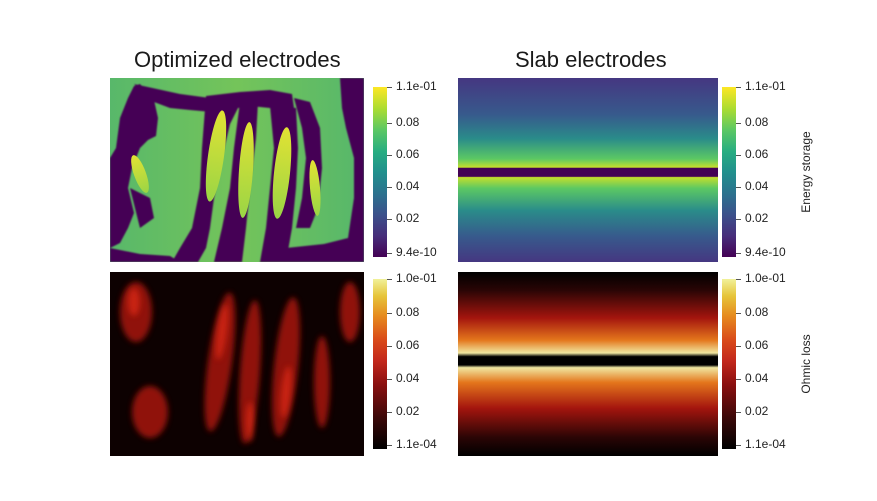  I want to click on energy-ticks-optimized: 1.1e-01 0.08 0.06 0.04 0.02 9.4e-10, so click(427, 169).